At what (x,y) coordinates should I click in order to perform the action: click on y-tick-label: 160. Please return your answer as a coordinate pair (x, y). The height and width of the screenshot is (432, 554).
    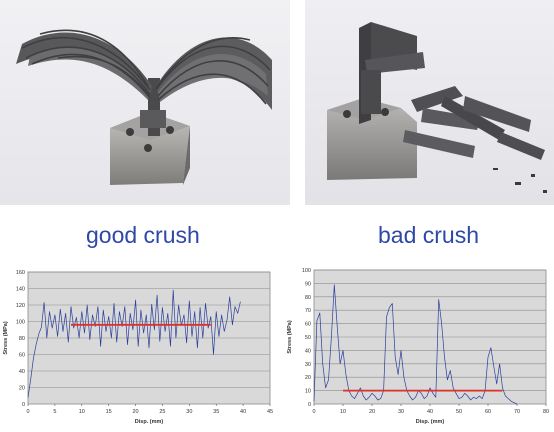
    Looking at the image, I should click on (20, 273).